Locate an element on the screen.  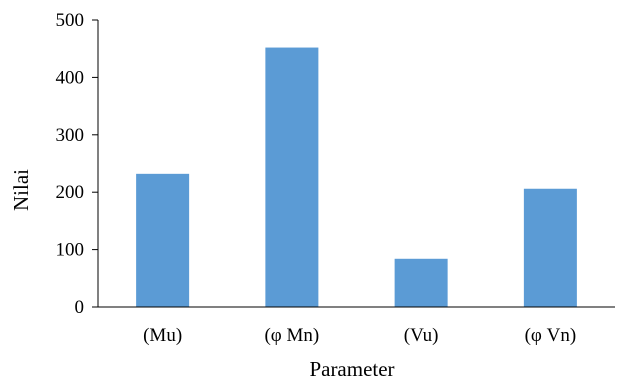
y-tick-label: 0 is located at coordinates (80, 307).